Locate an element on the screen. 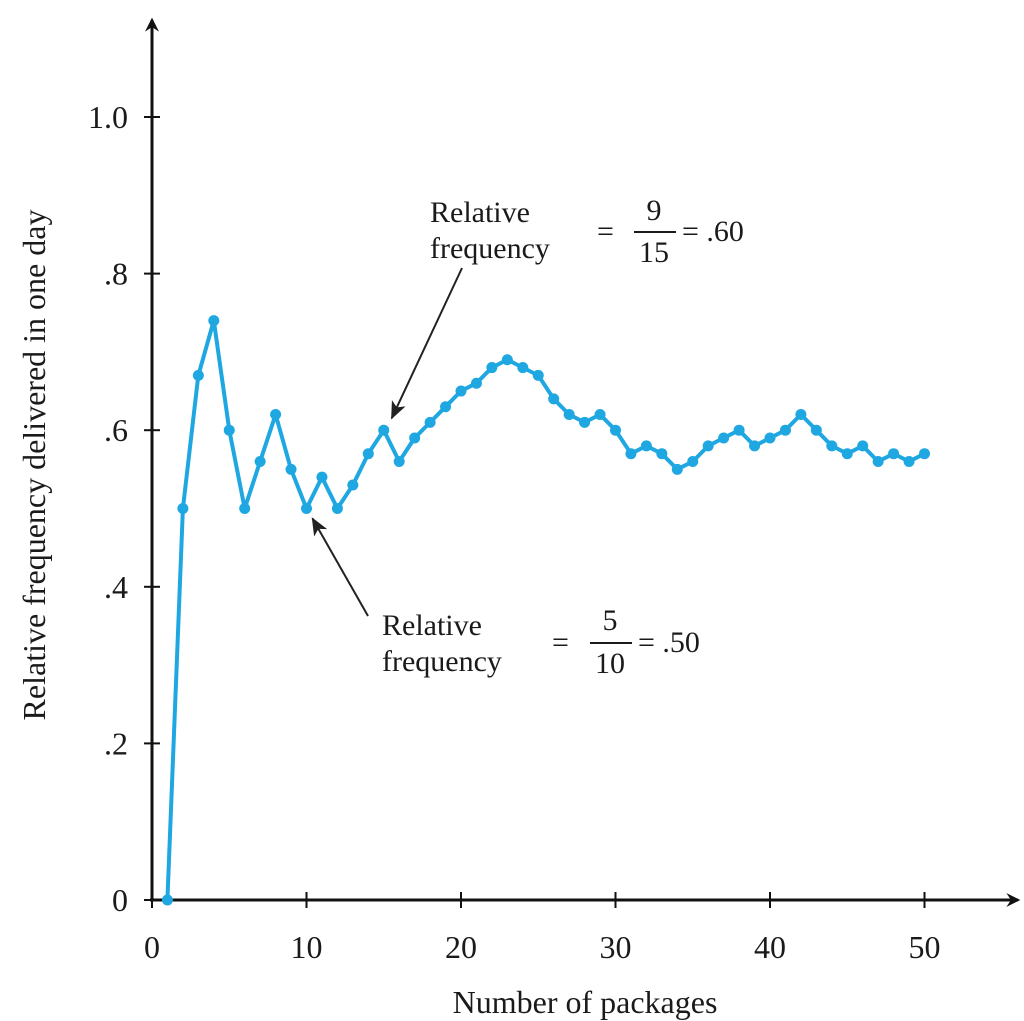 This screenshot has width=1024, height=1021. y-tick-label: 1.0 is located at coordinates (108, 117).